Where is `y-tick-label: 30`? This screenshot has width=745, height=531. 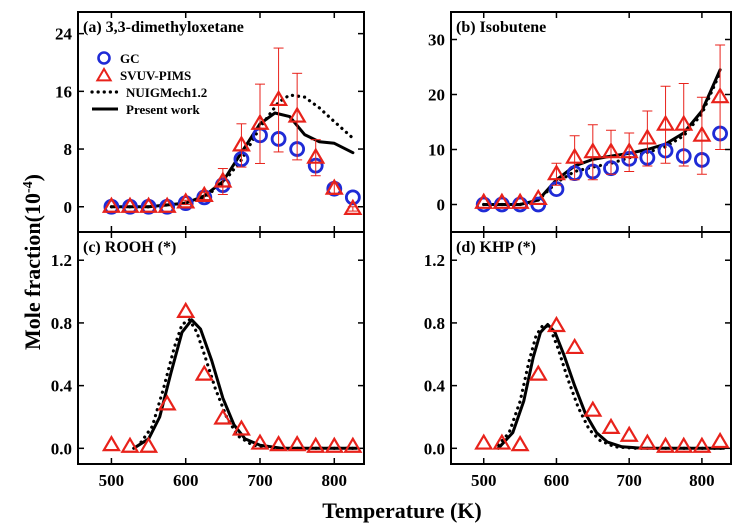 y-tick-label: 30 is located at coordinates (436, 40).